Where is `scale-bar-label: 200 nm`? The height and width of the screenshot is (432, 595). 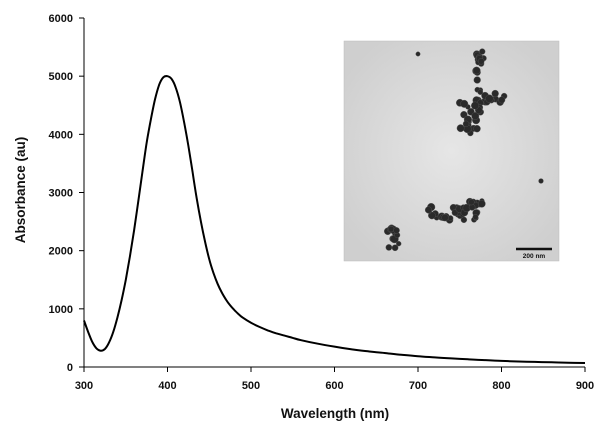
scale-bar-label: 200 nm is located at coordinates (534, 256).